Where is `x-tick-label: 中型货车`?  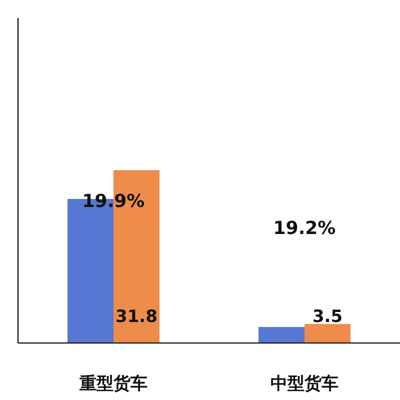
x-tick-label: 中型货车 is located at coordinates (304, 384).